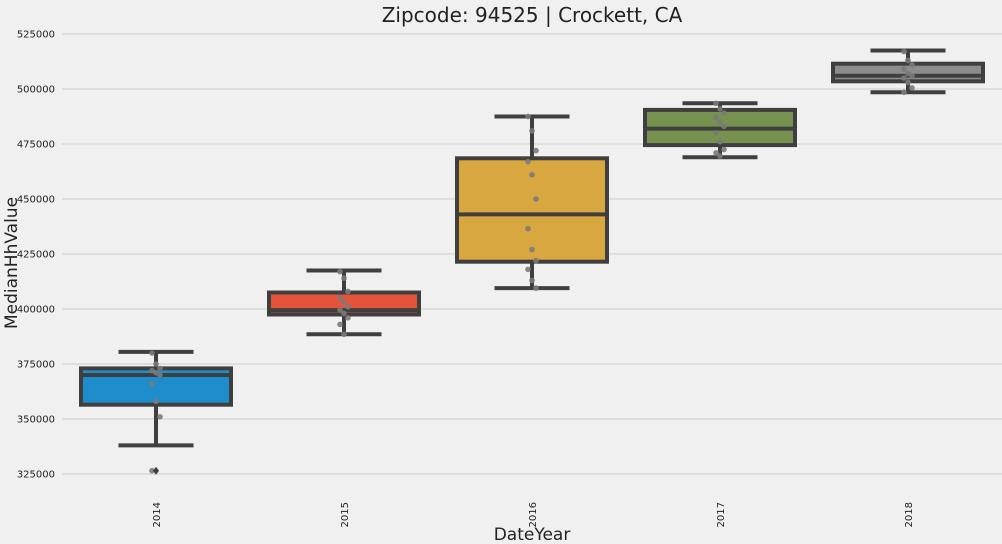 The image size is (1002, 544). Describe the element at coordinates (156, 470) in the screenshot. I see `outlier-marker` at that location.